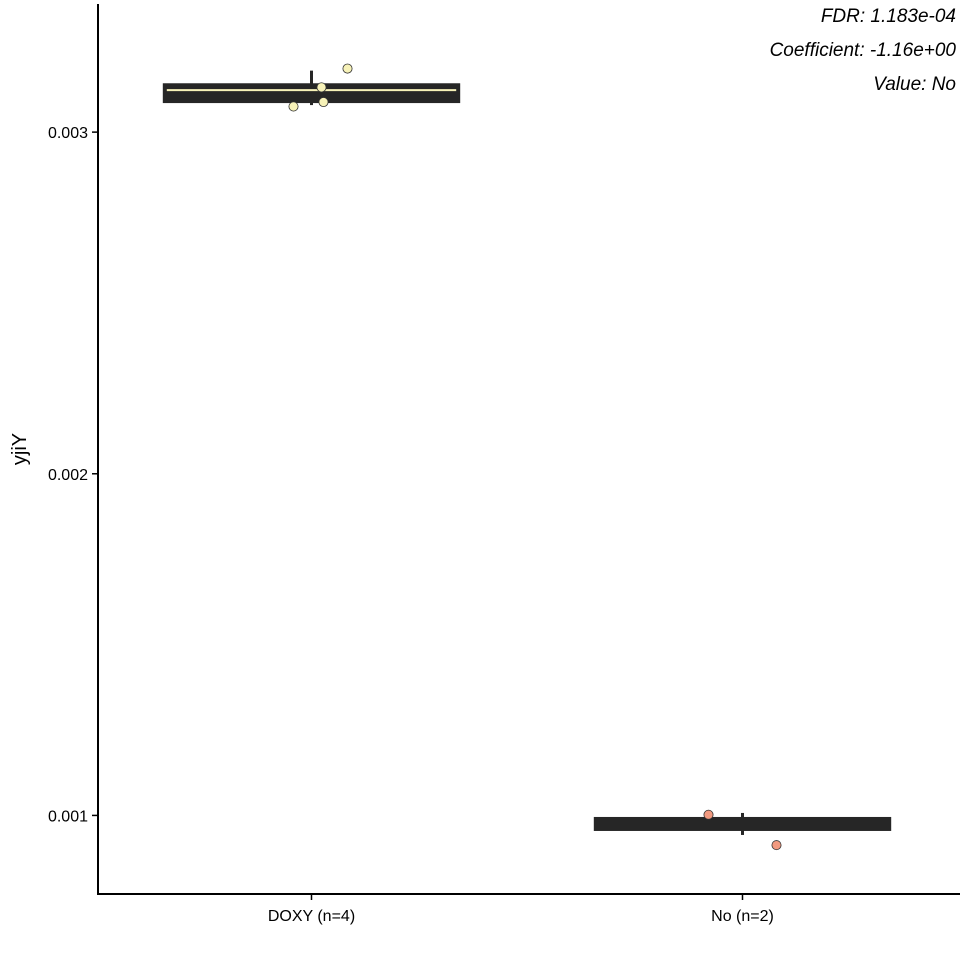  I want to click on x-ticks: DOXY (n=4) No (n=2), so click(521, 909).